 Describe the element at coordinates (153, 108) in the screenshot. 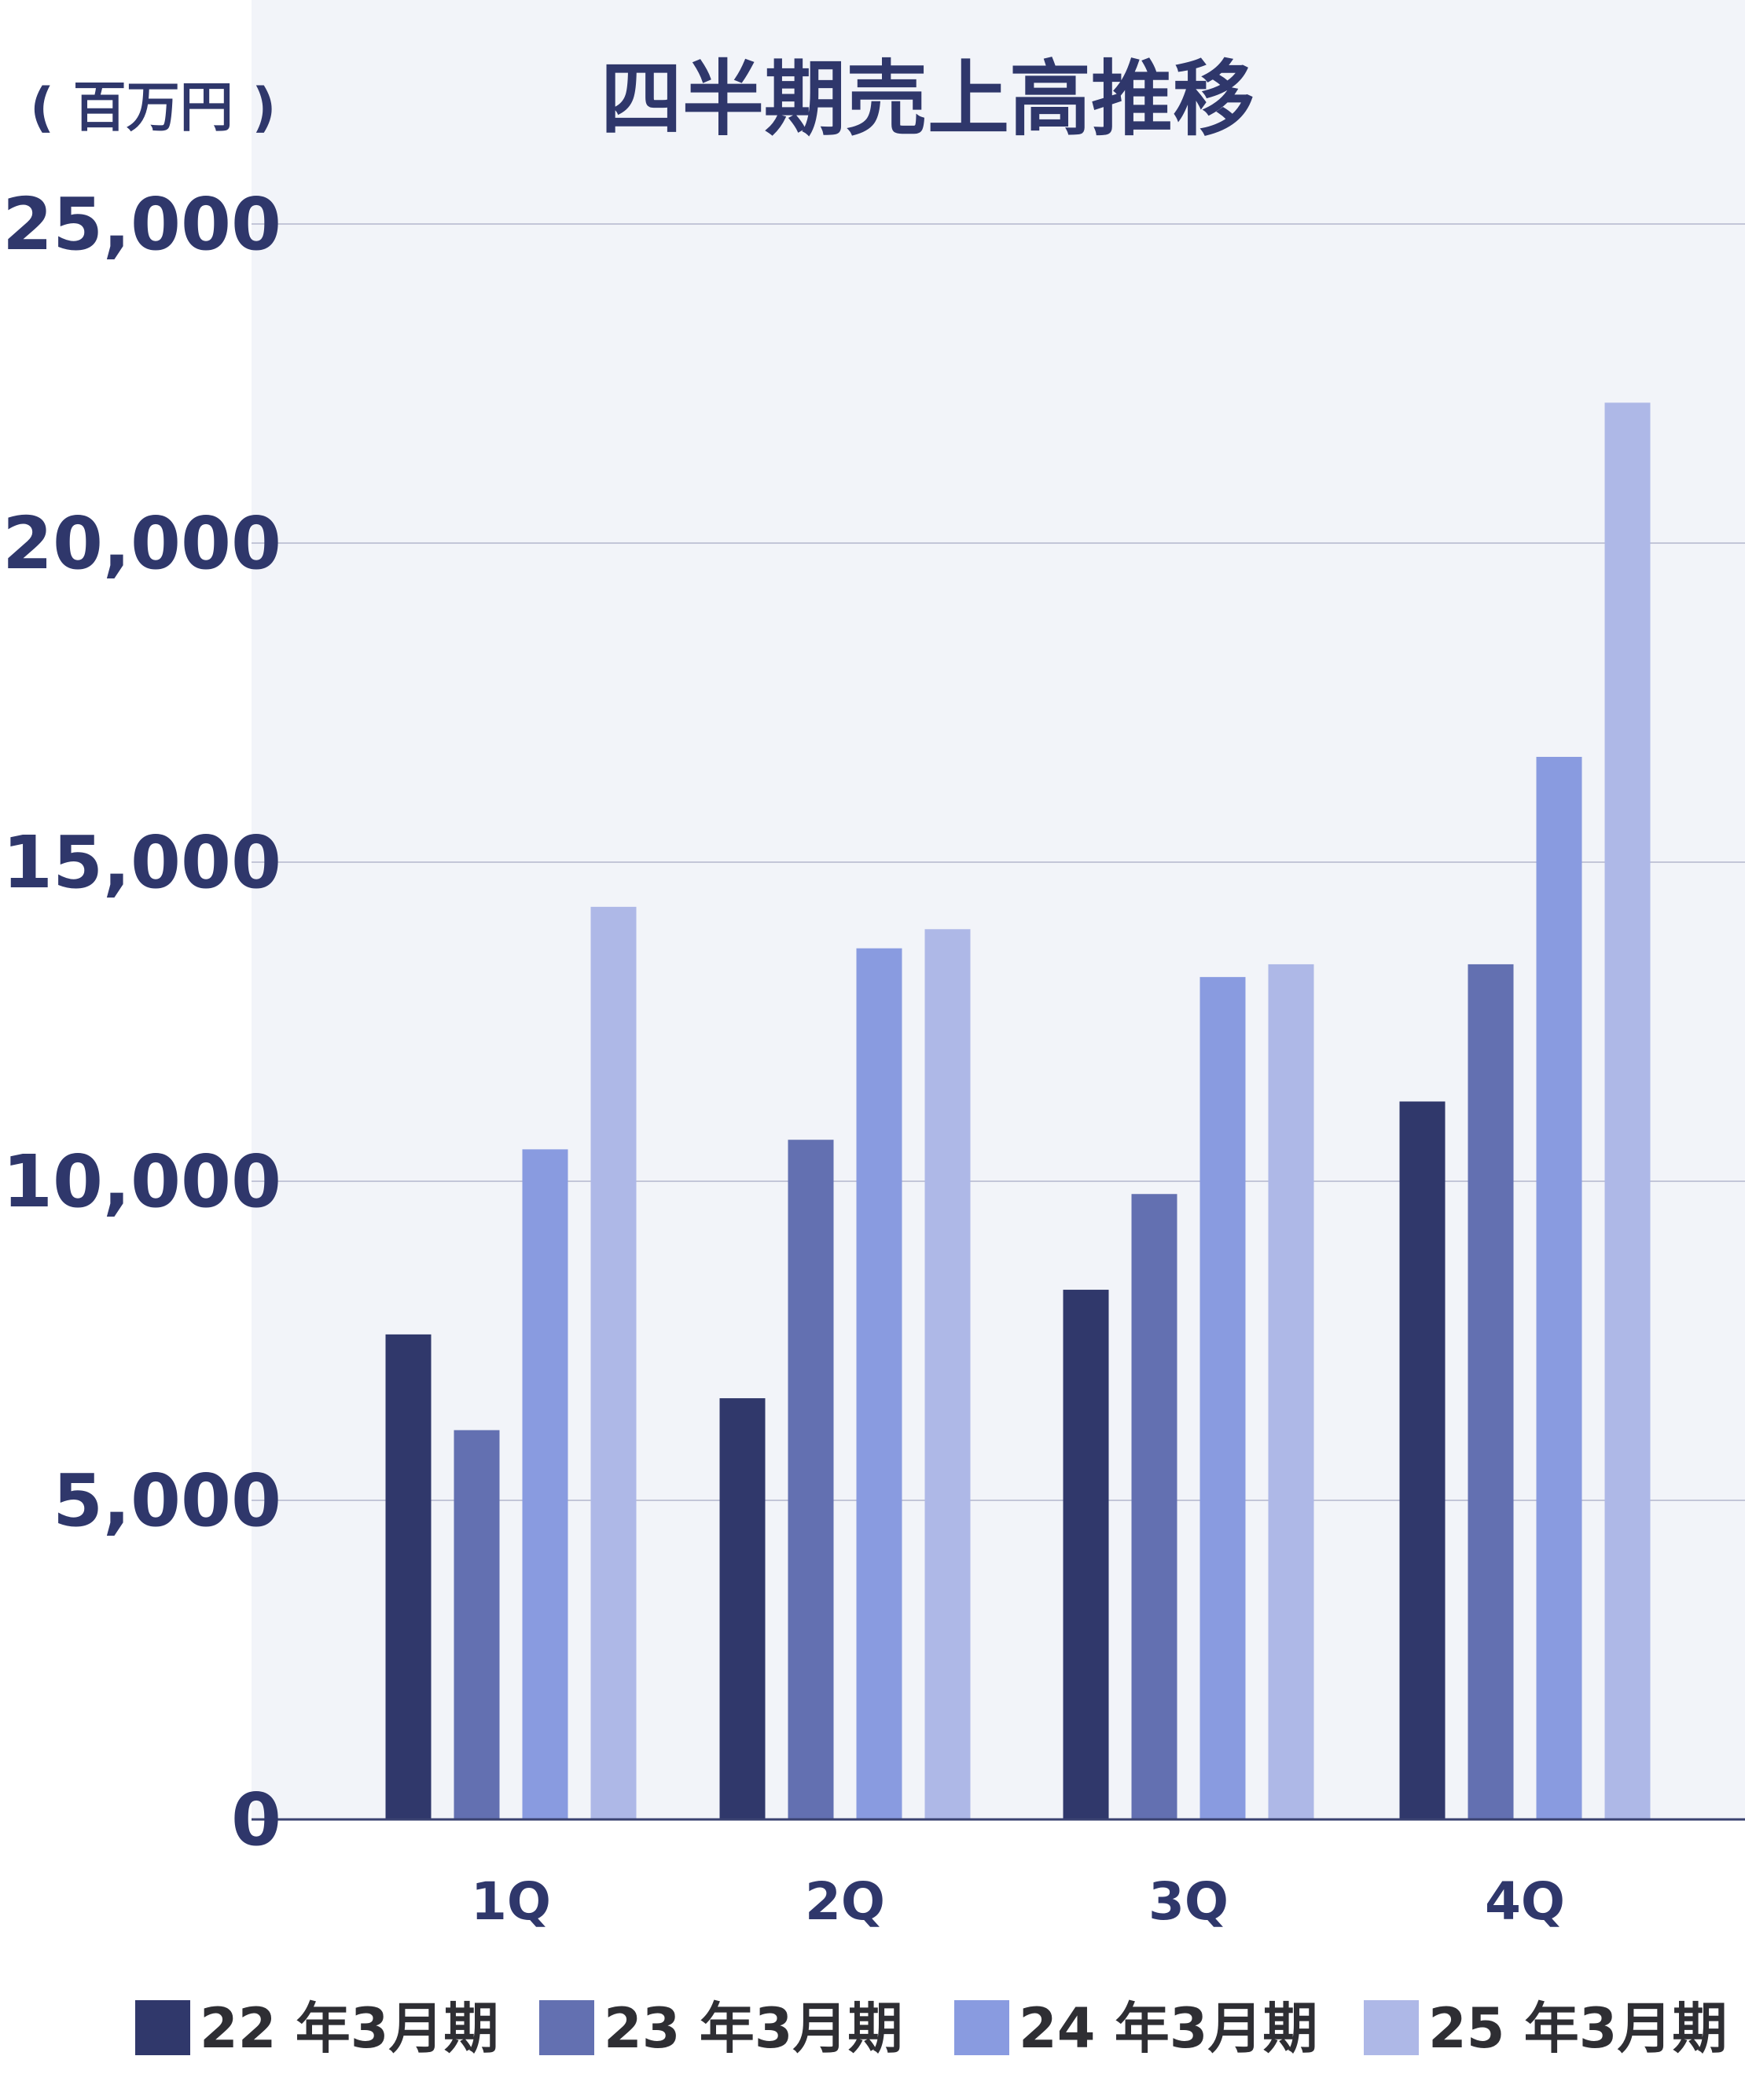

I see `y-axis-unit-label: ( 百万円 )` at that location.